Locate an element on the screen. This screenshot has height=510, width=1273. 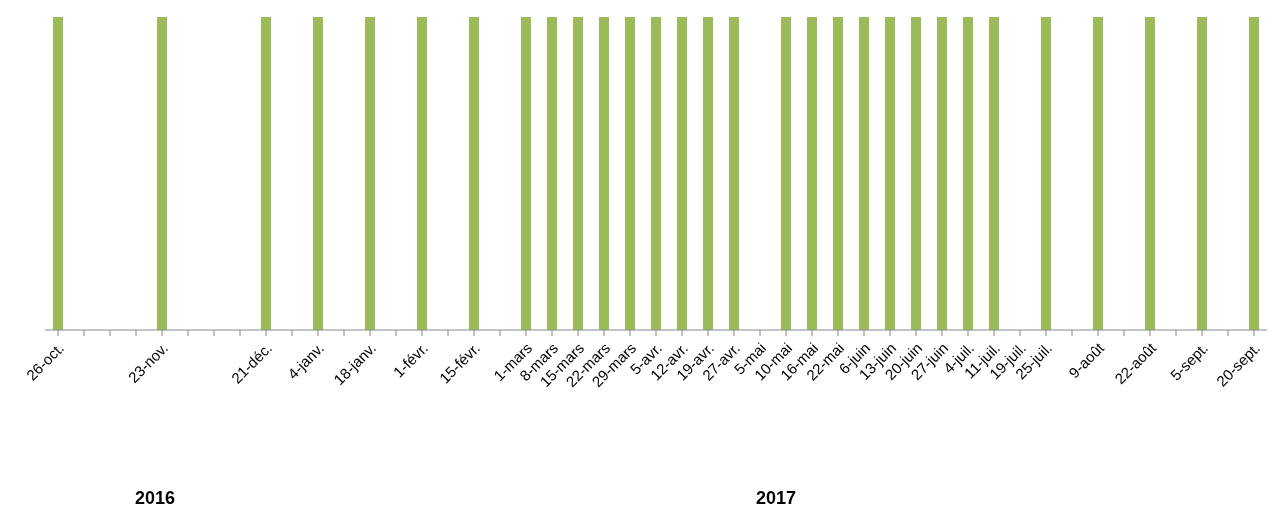
text: 2016 is located at coordinates (155, 498).